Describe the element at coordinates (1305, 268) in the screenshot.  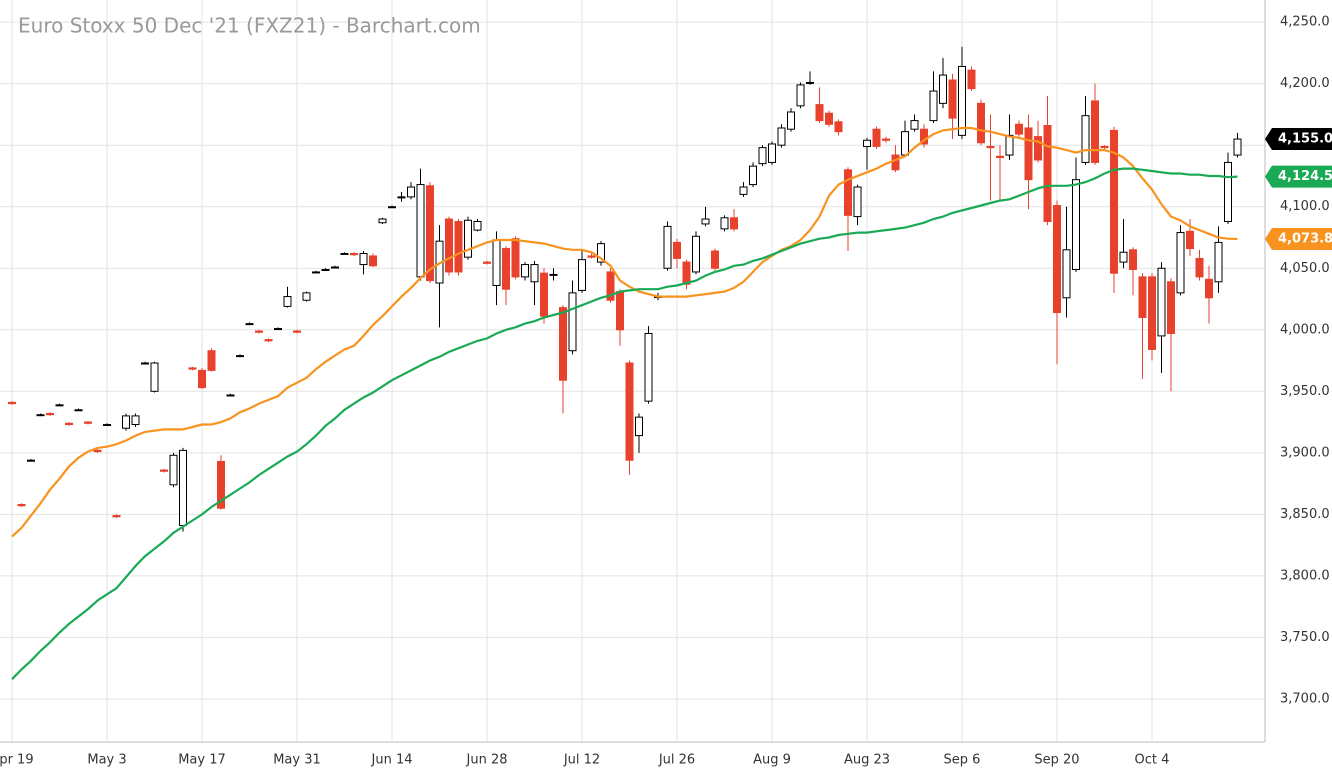
I see `y-tick-label: 4,050.0` at that location.